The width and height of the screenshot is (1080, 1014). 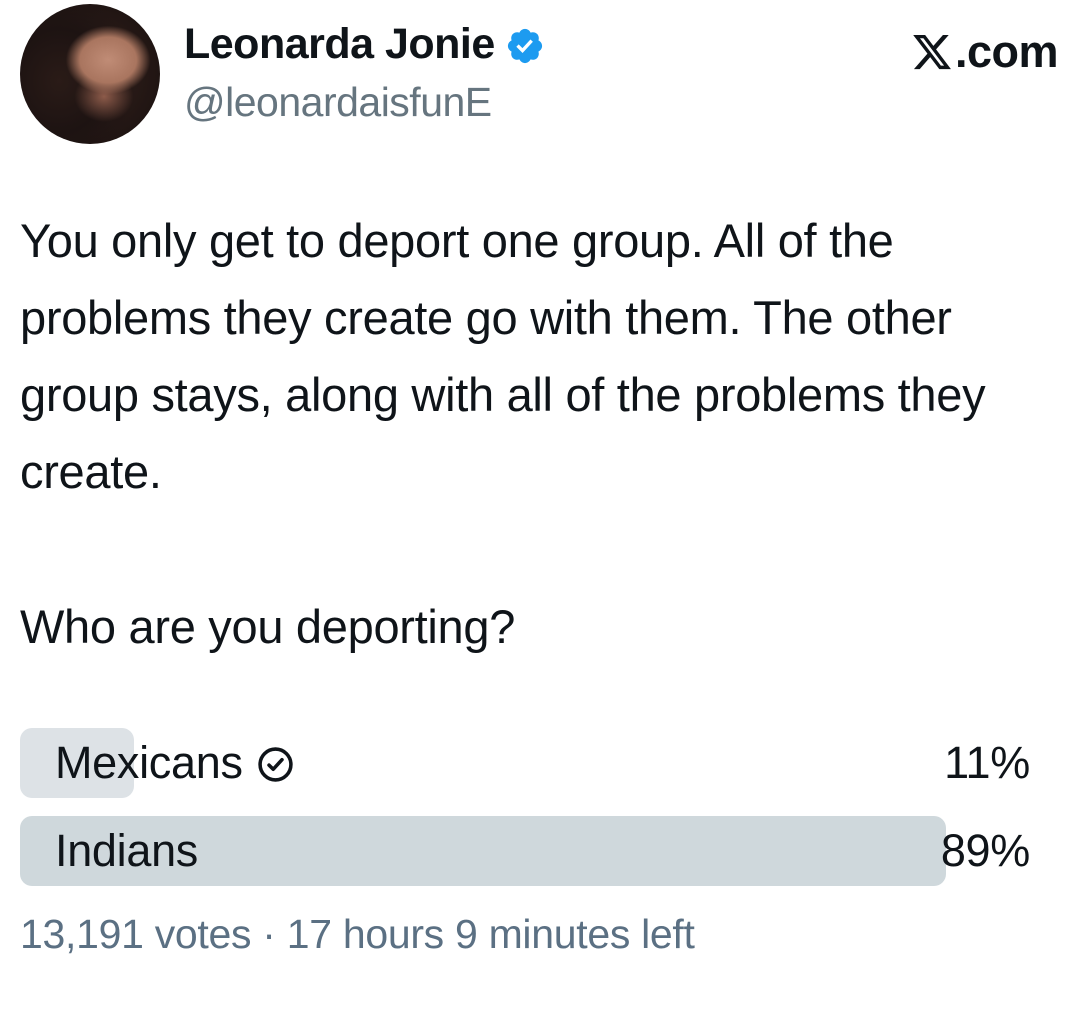 What do you see at coordinates (149, 762) in the screenshot?
I see `poll-option-label-text: Mexicans` at bounding box center [149, 762].